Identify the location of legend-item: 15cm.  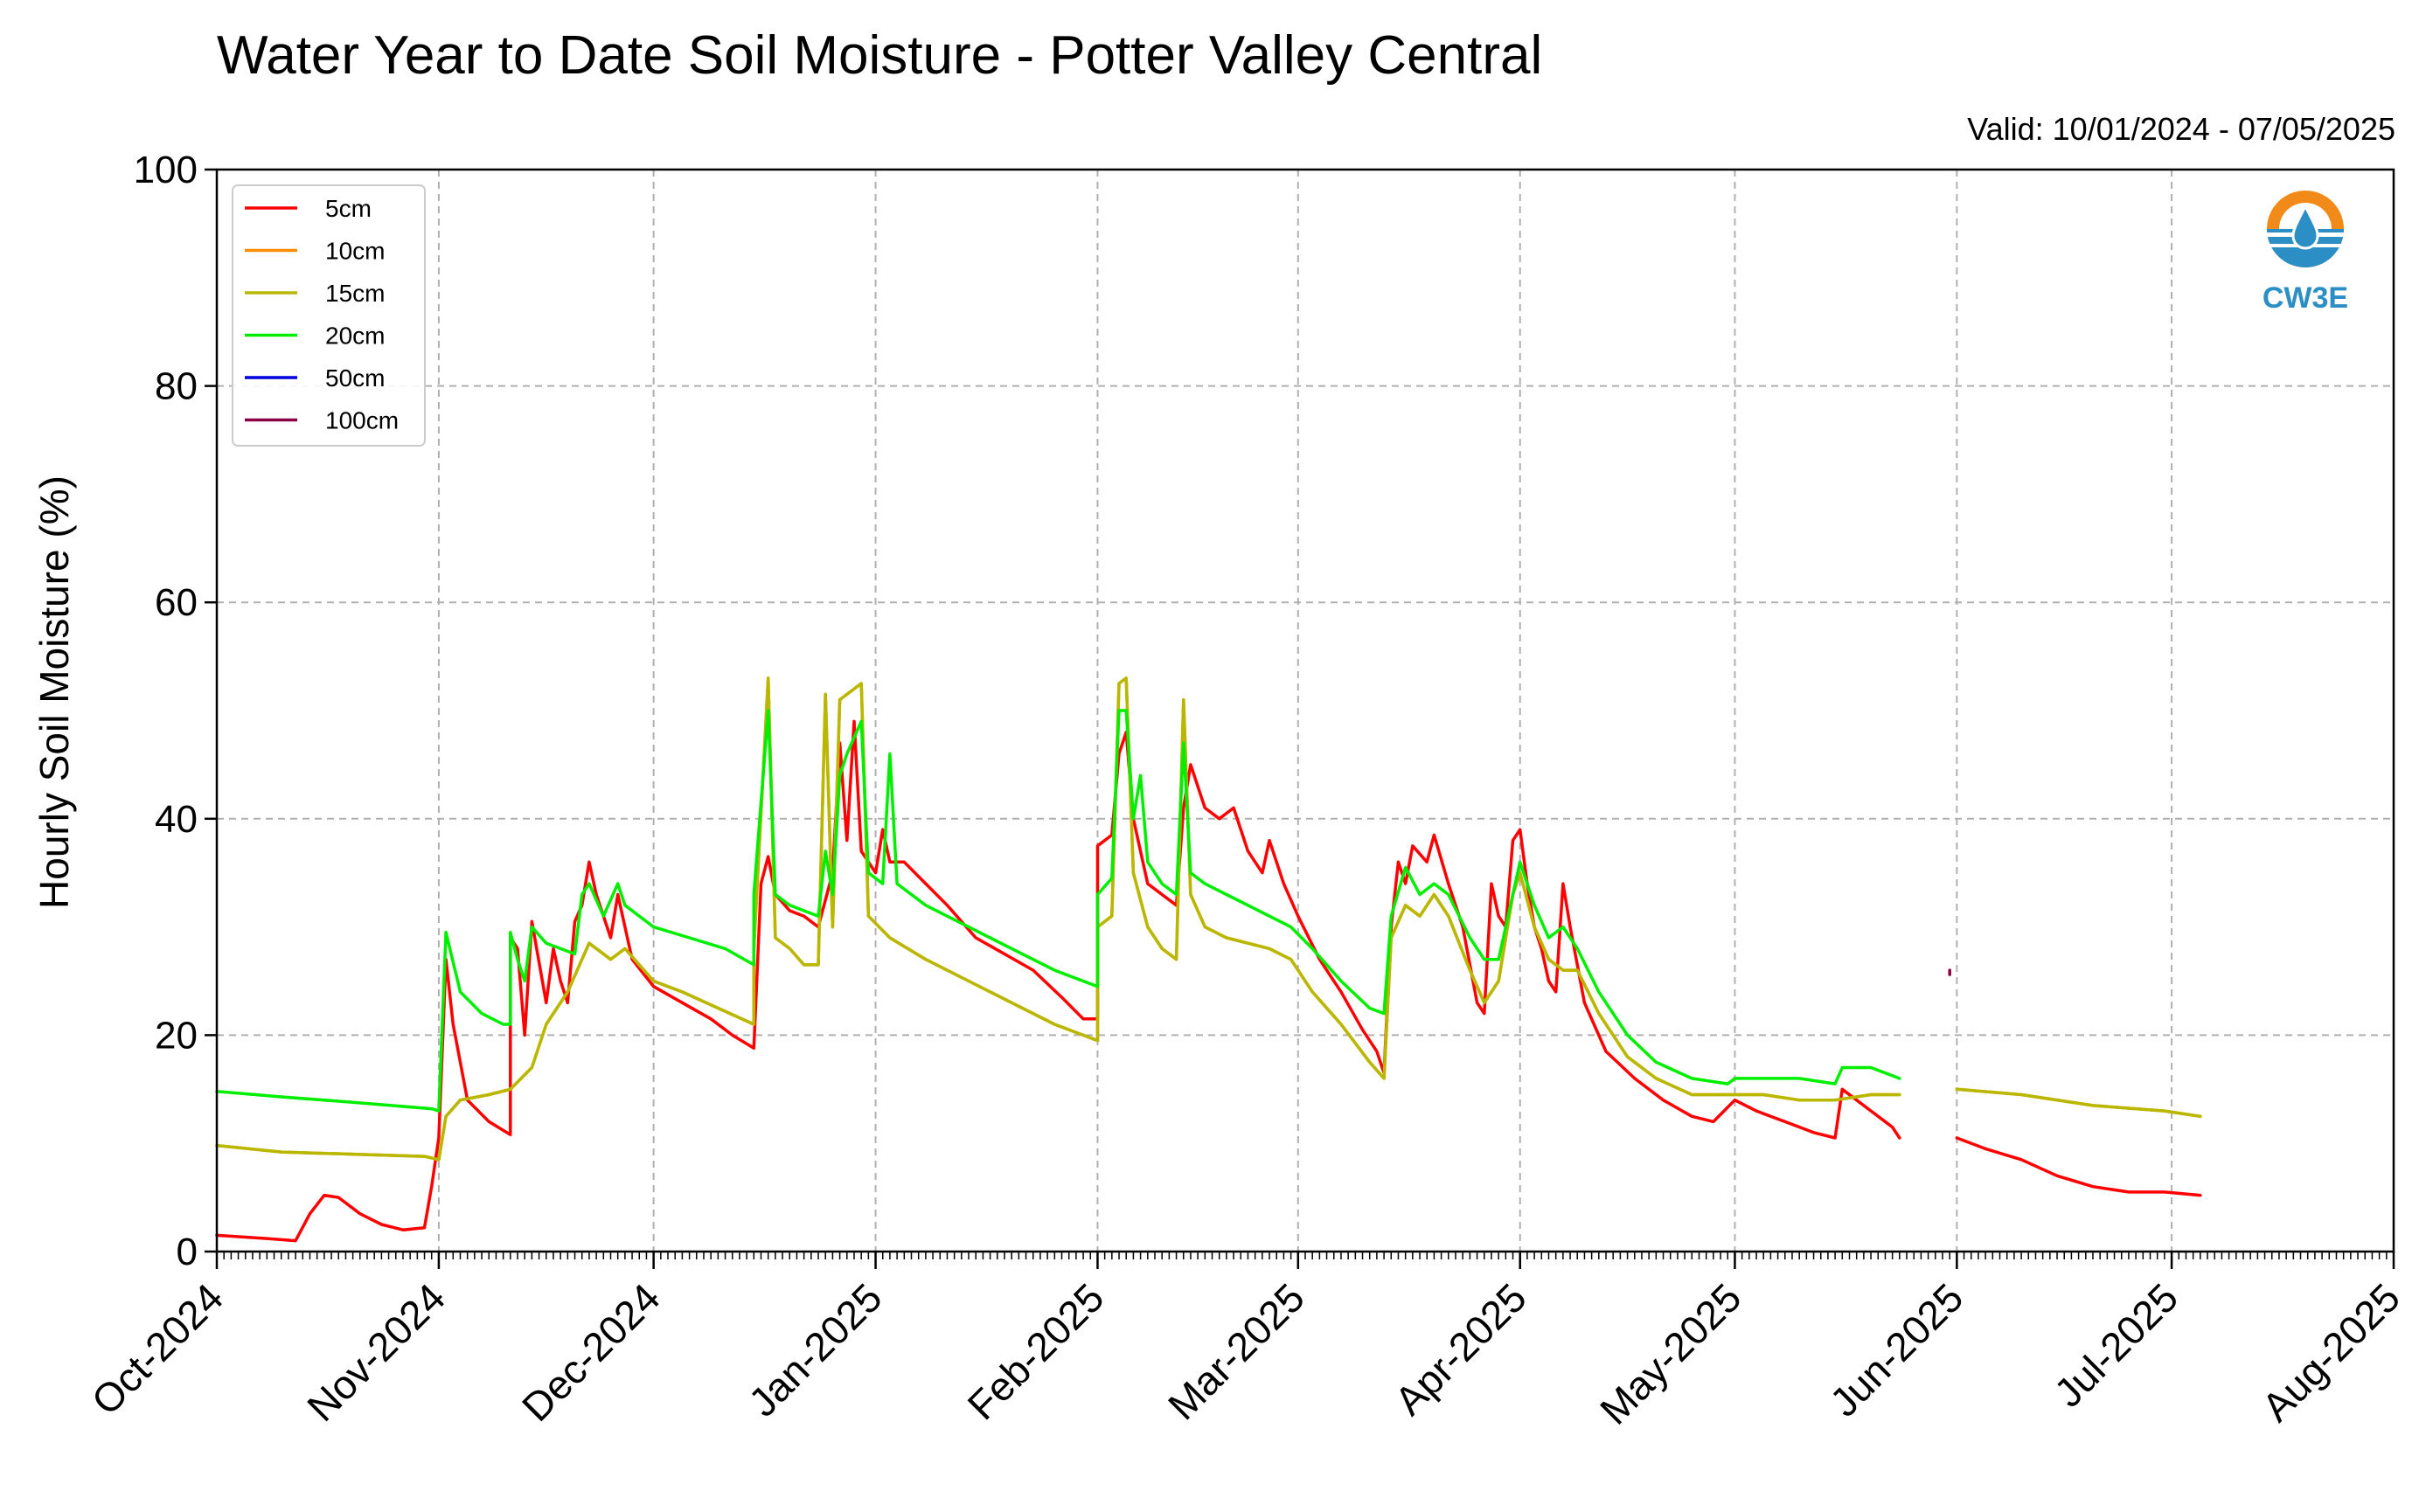
(315, 293).